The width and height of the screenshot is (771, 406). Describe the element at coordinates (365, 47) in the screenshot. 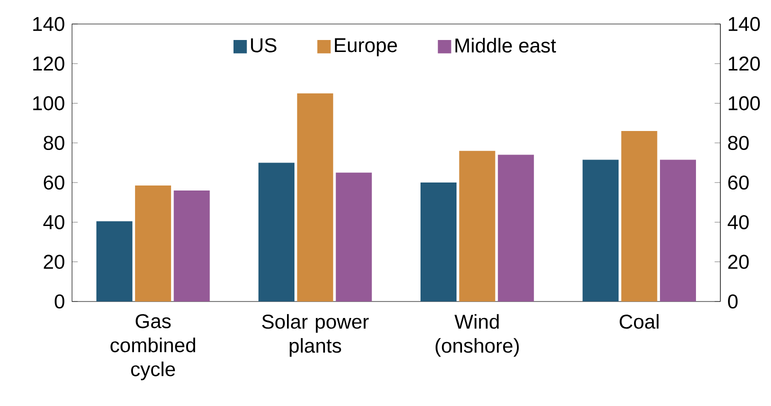

I see `legend-label: Europe` at that location.